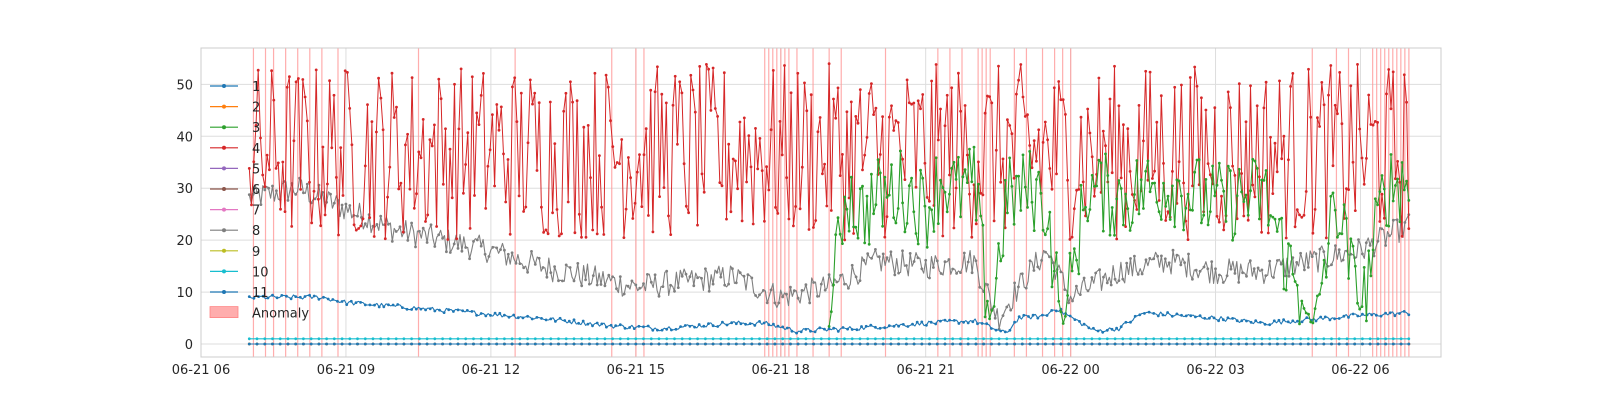 The width and height of the screenshot is (1600, 404). Describe the element at coordinates (235, 169) in the screenshot. I see `legend-item-5: 5` at that location.